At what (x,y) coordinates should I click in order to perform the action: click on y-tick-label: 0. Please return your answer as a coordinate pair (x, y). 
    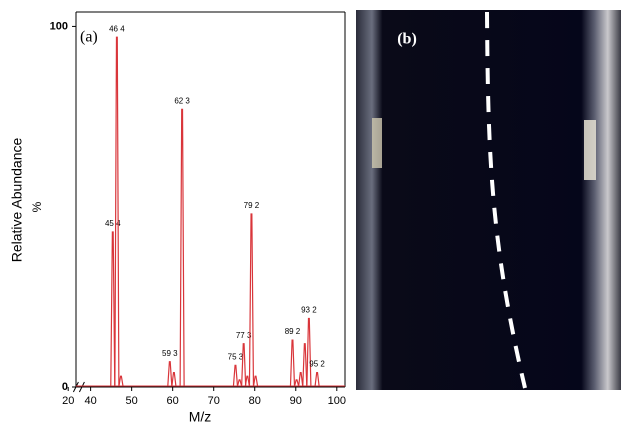
    Looking at the image, I should click on (65, 387).